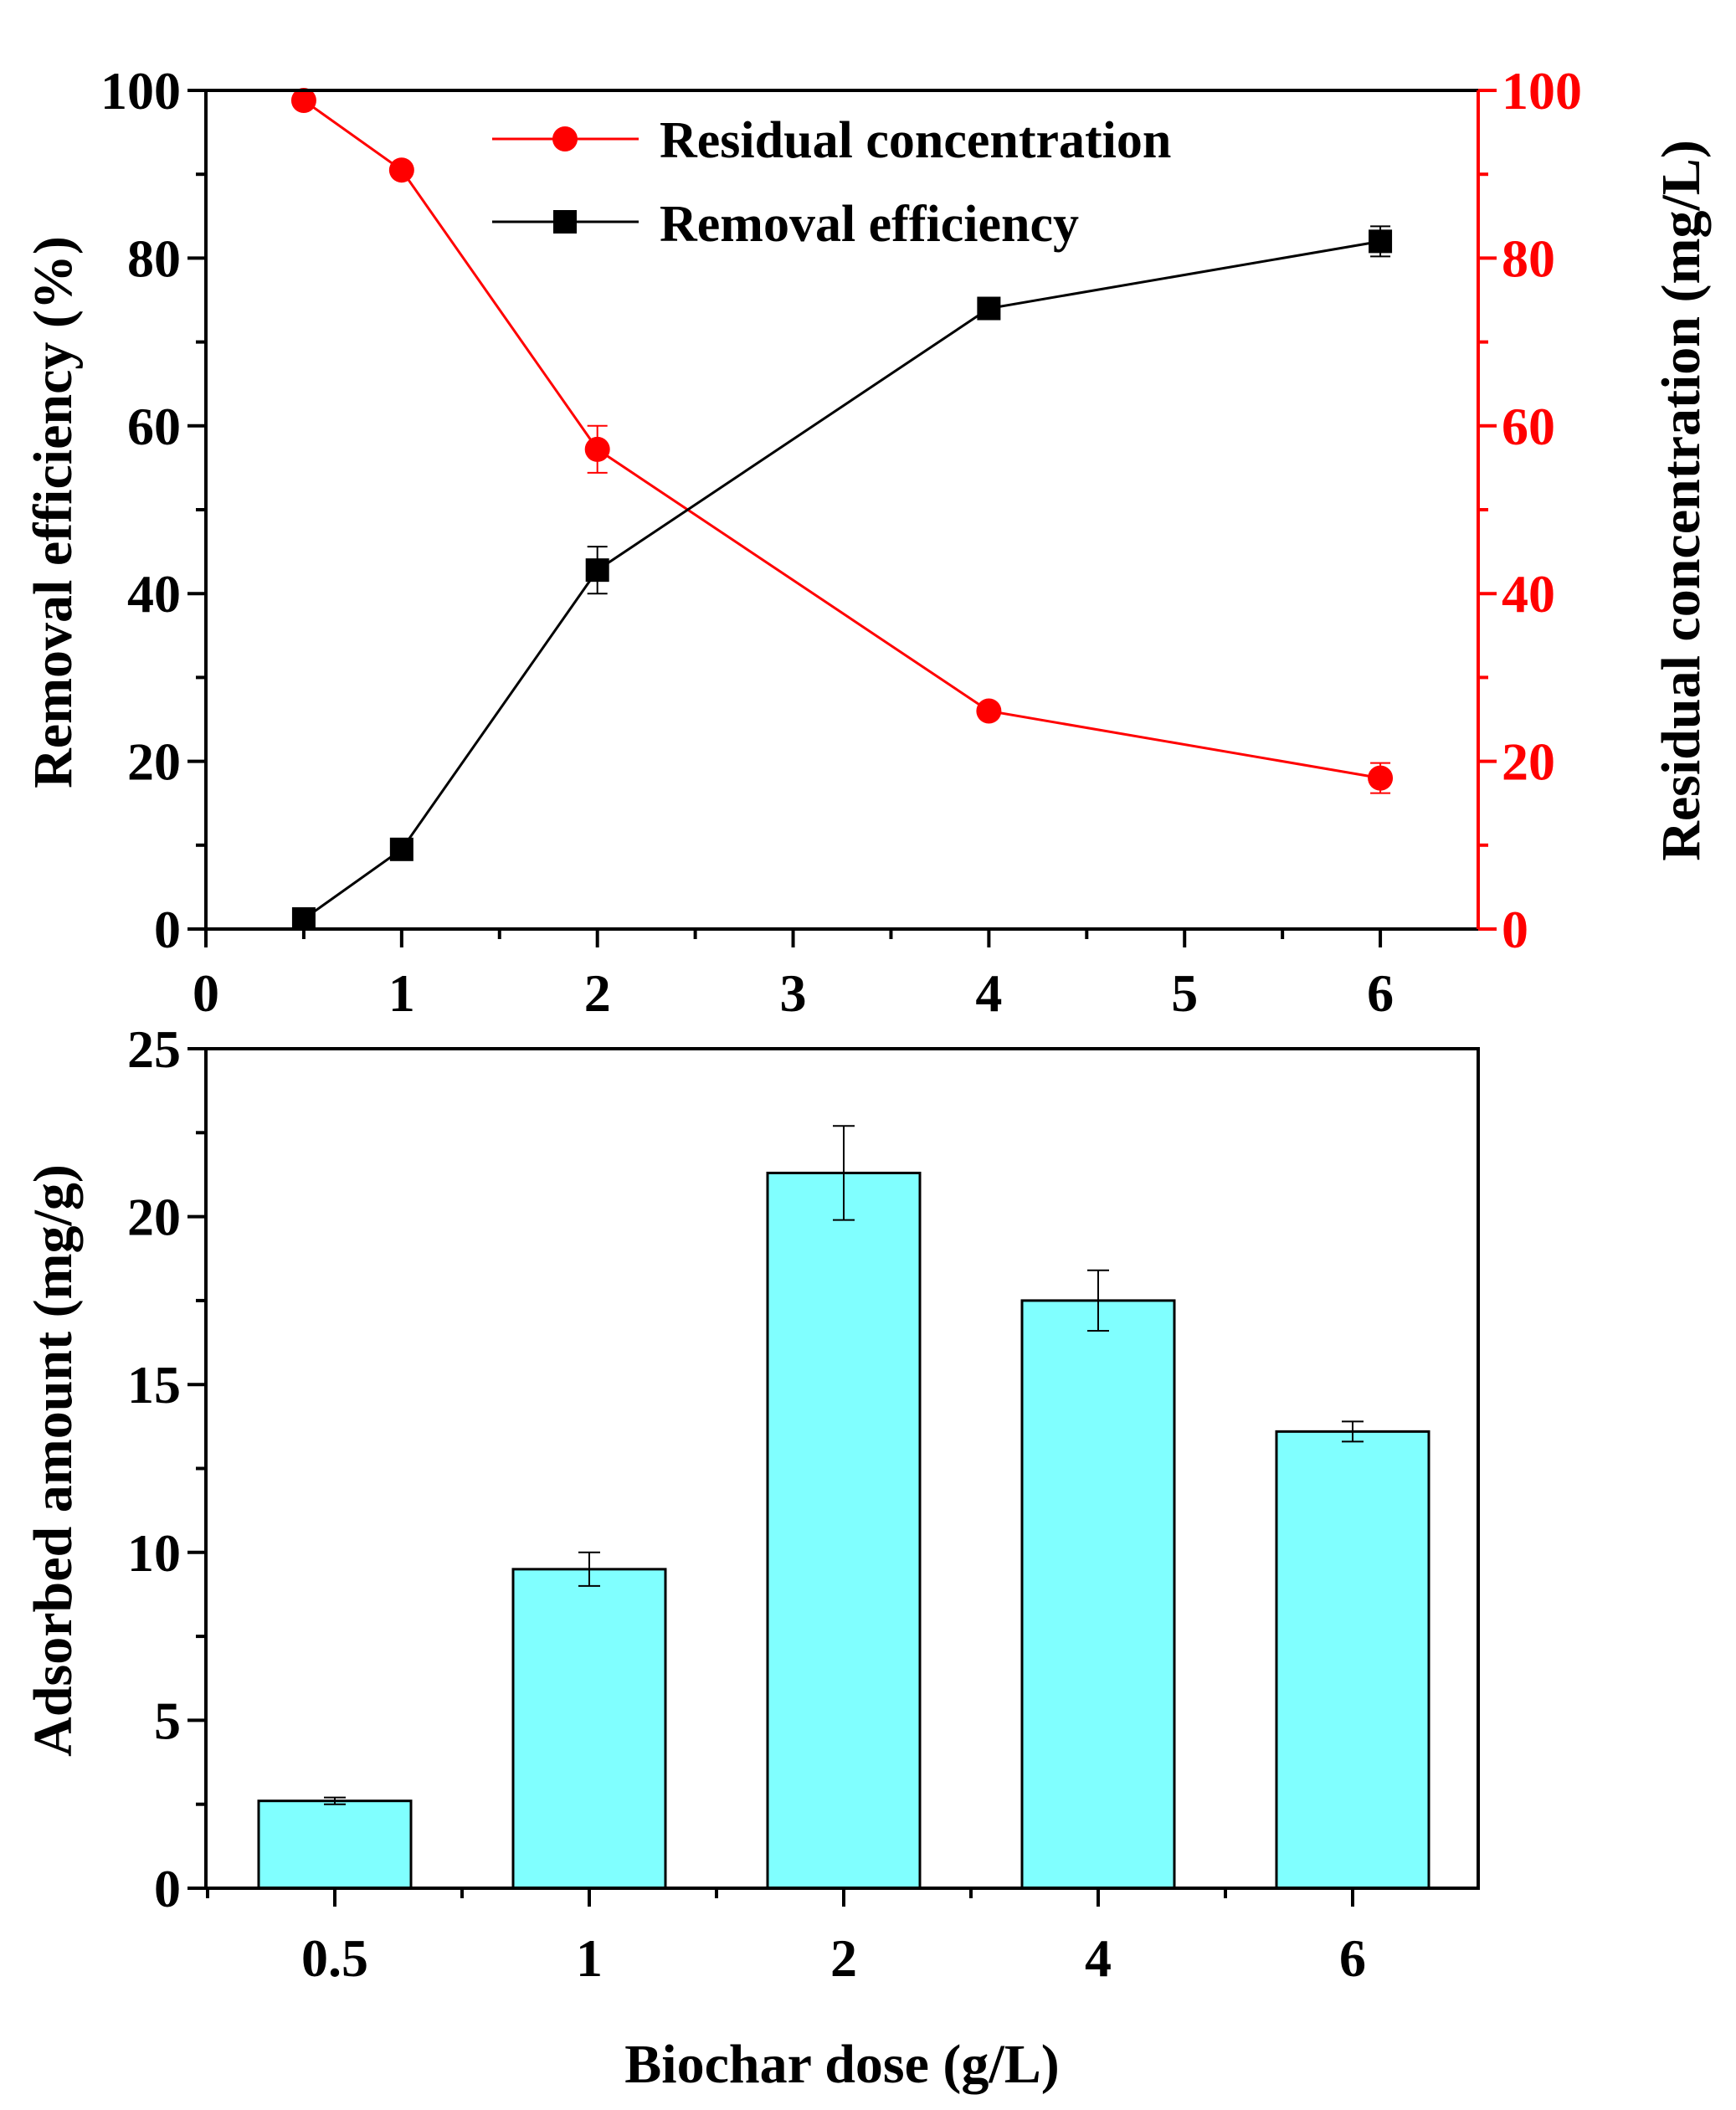 The image size is (1736, 2110). Describe the element at coordinates (401, 993) in the screenshot. I see `top-x-tick-label: 1` at that location.